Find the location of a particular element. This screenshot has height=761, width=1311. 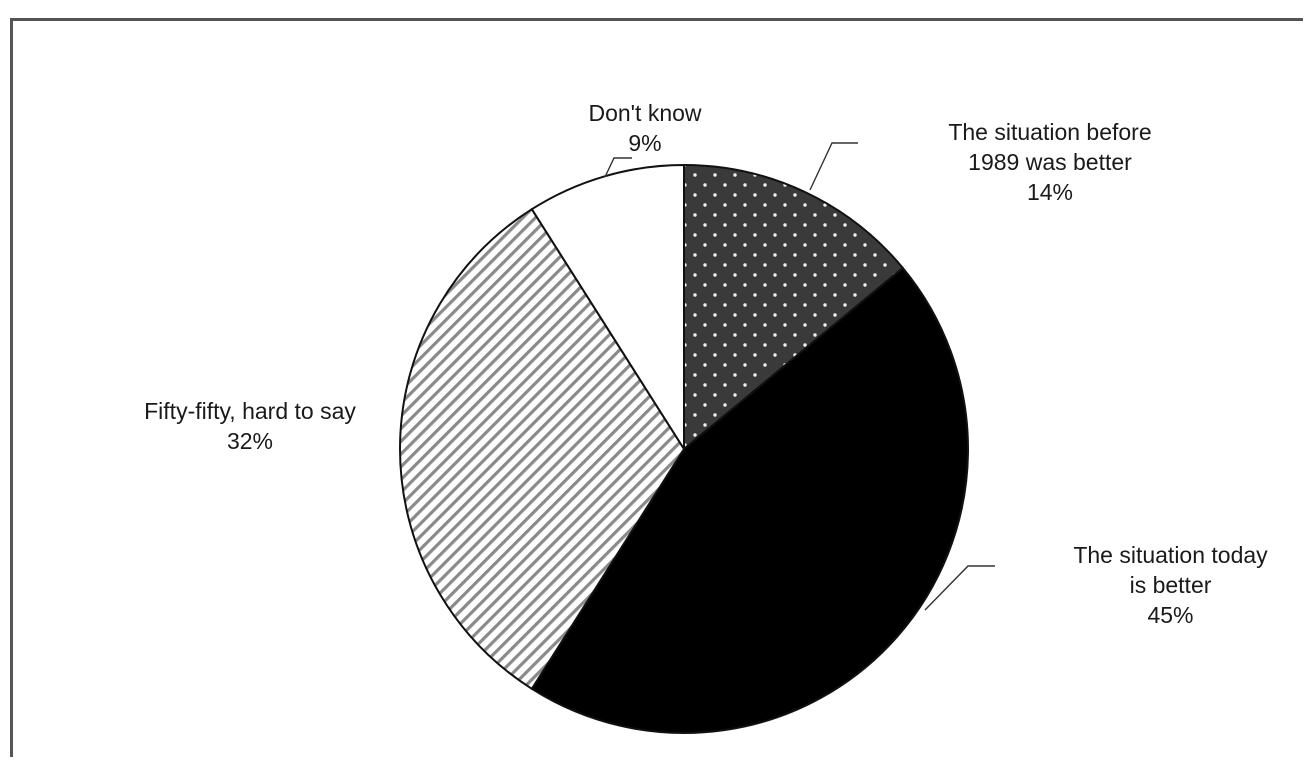

slice-label-today: The situation today is better 45% is located at coordinates (1170, 585).